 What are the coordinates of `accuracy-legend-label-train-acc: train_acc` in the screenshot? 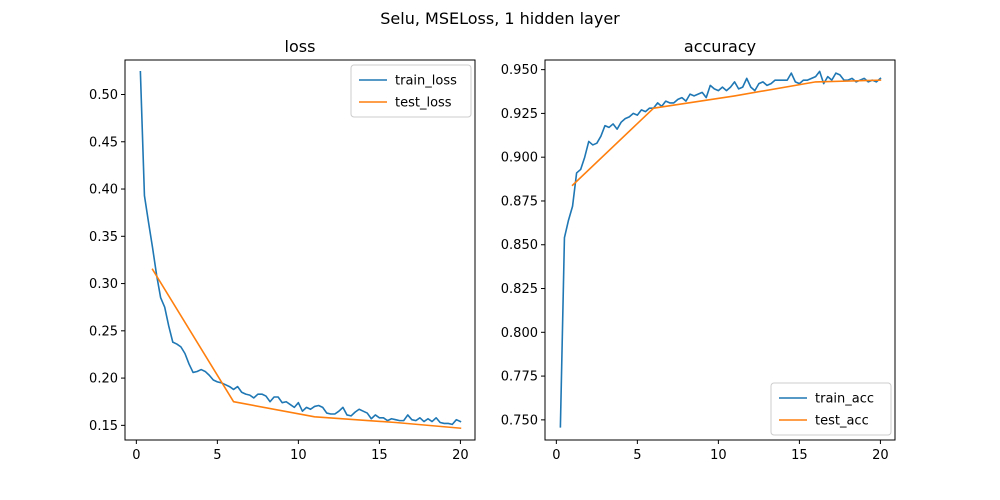 It's located at (844, 399).